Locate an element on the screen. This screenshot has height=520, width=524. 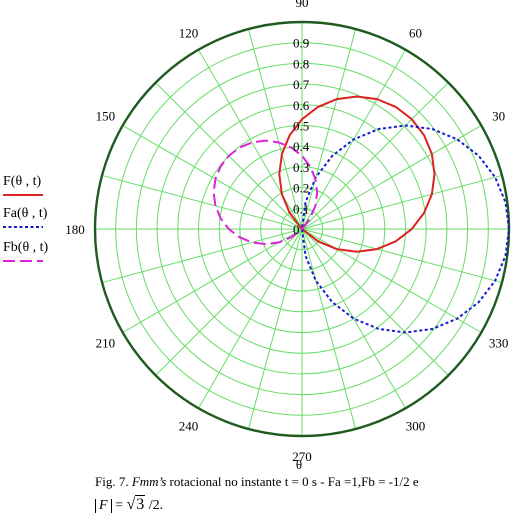
angle-tick-label: 60 is located at coordinates (415, 32).